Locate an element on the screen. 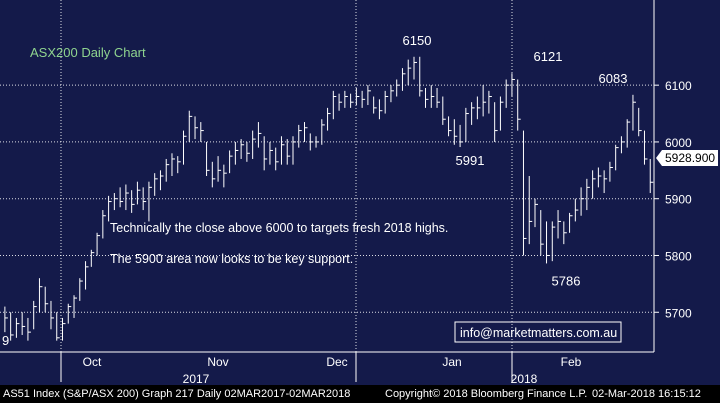  left-edge-label: 9 is located at coordinates (5, 340).